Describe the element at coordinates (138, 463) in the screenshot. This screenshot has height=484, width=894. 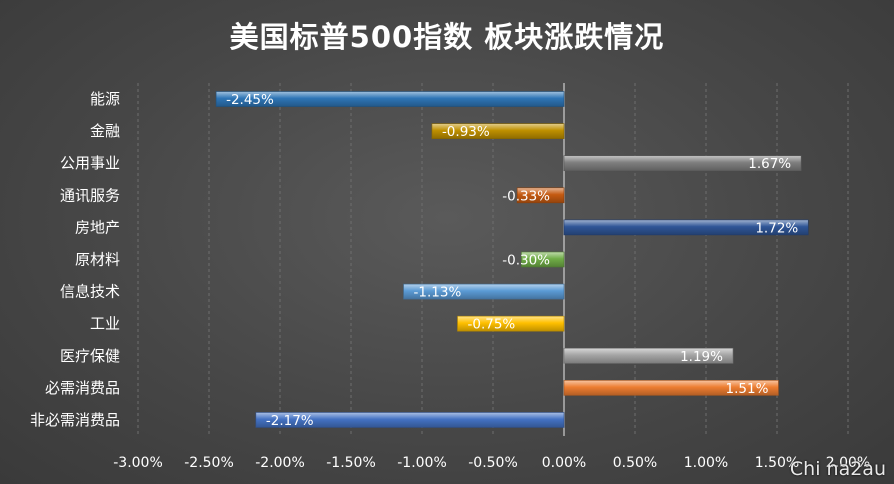
I see `x-tick-label: -3.00%` at that location.